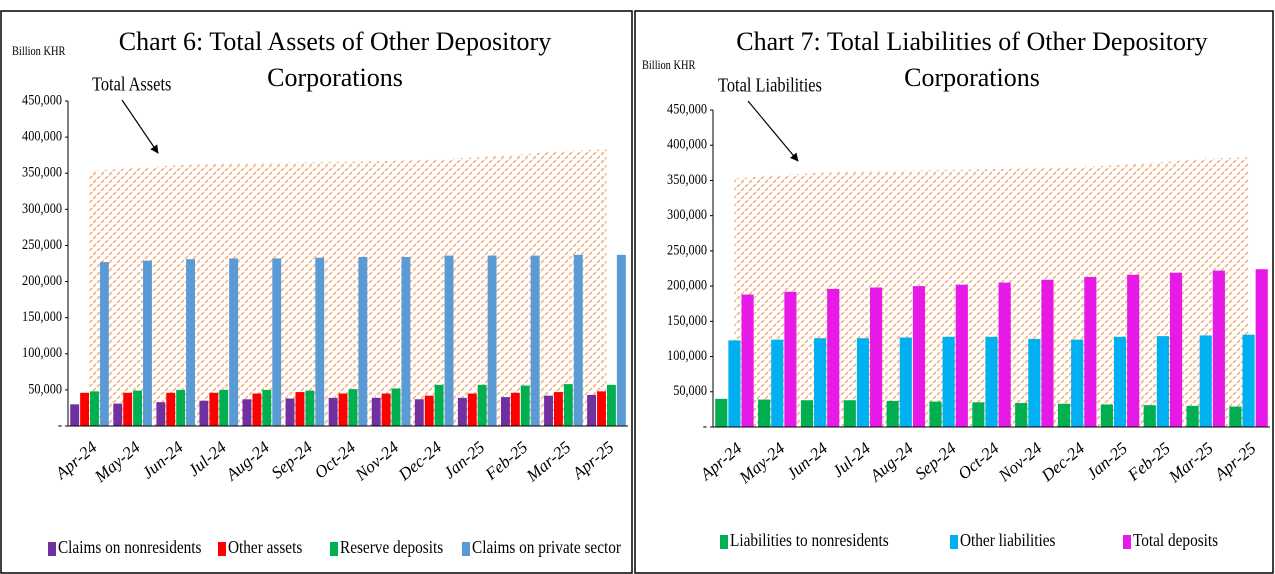 This screenshot has height=574, width=1275. What do you see at coordinates (42, 280) in the screenshot?
I see `y-tick-label: 200,000` at bounding box center [42, 280].